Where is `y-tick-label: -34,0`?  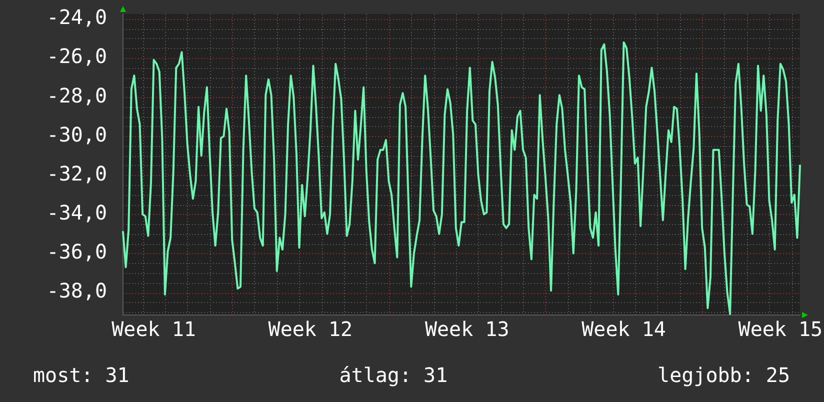 y-tick-label: -34,0 is located at coordinates (76, 212).